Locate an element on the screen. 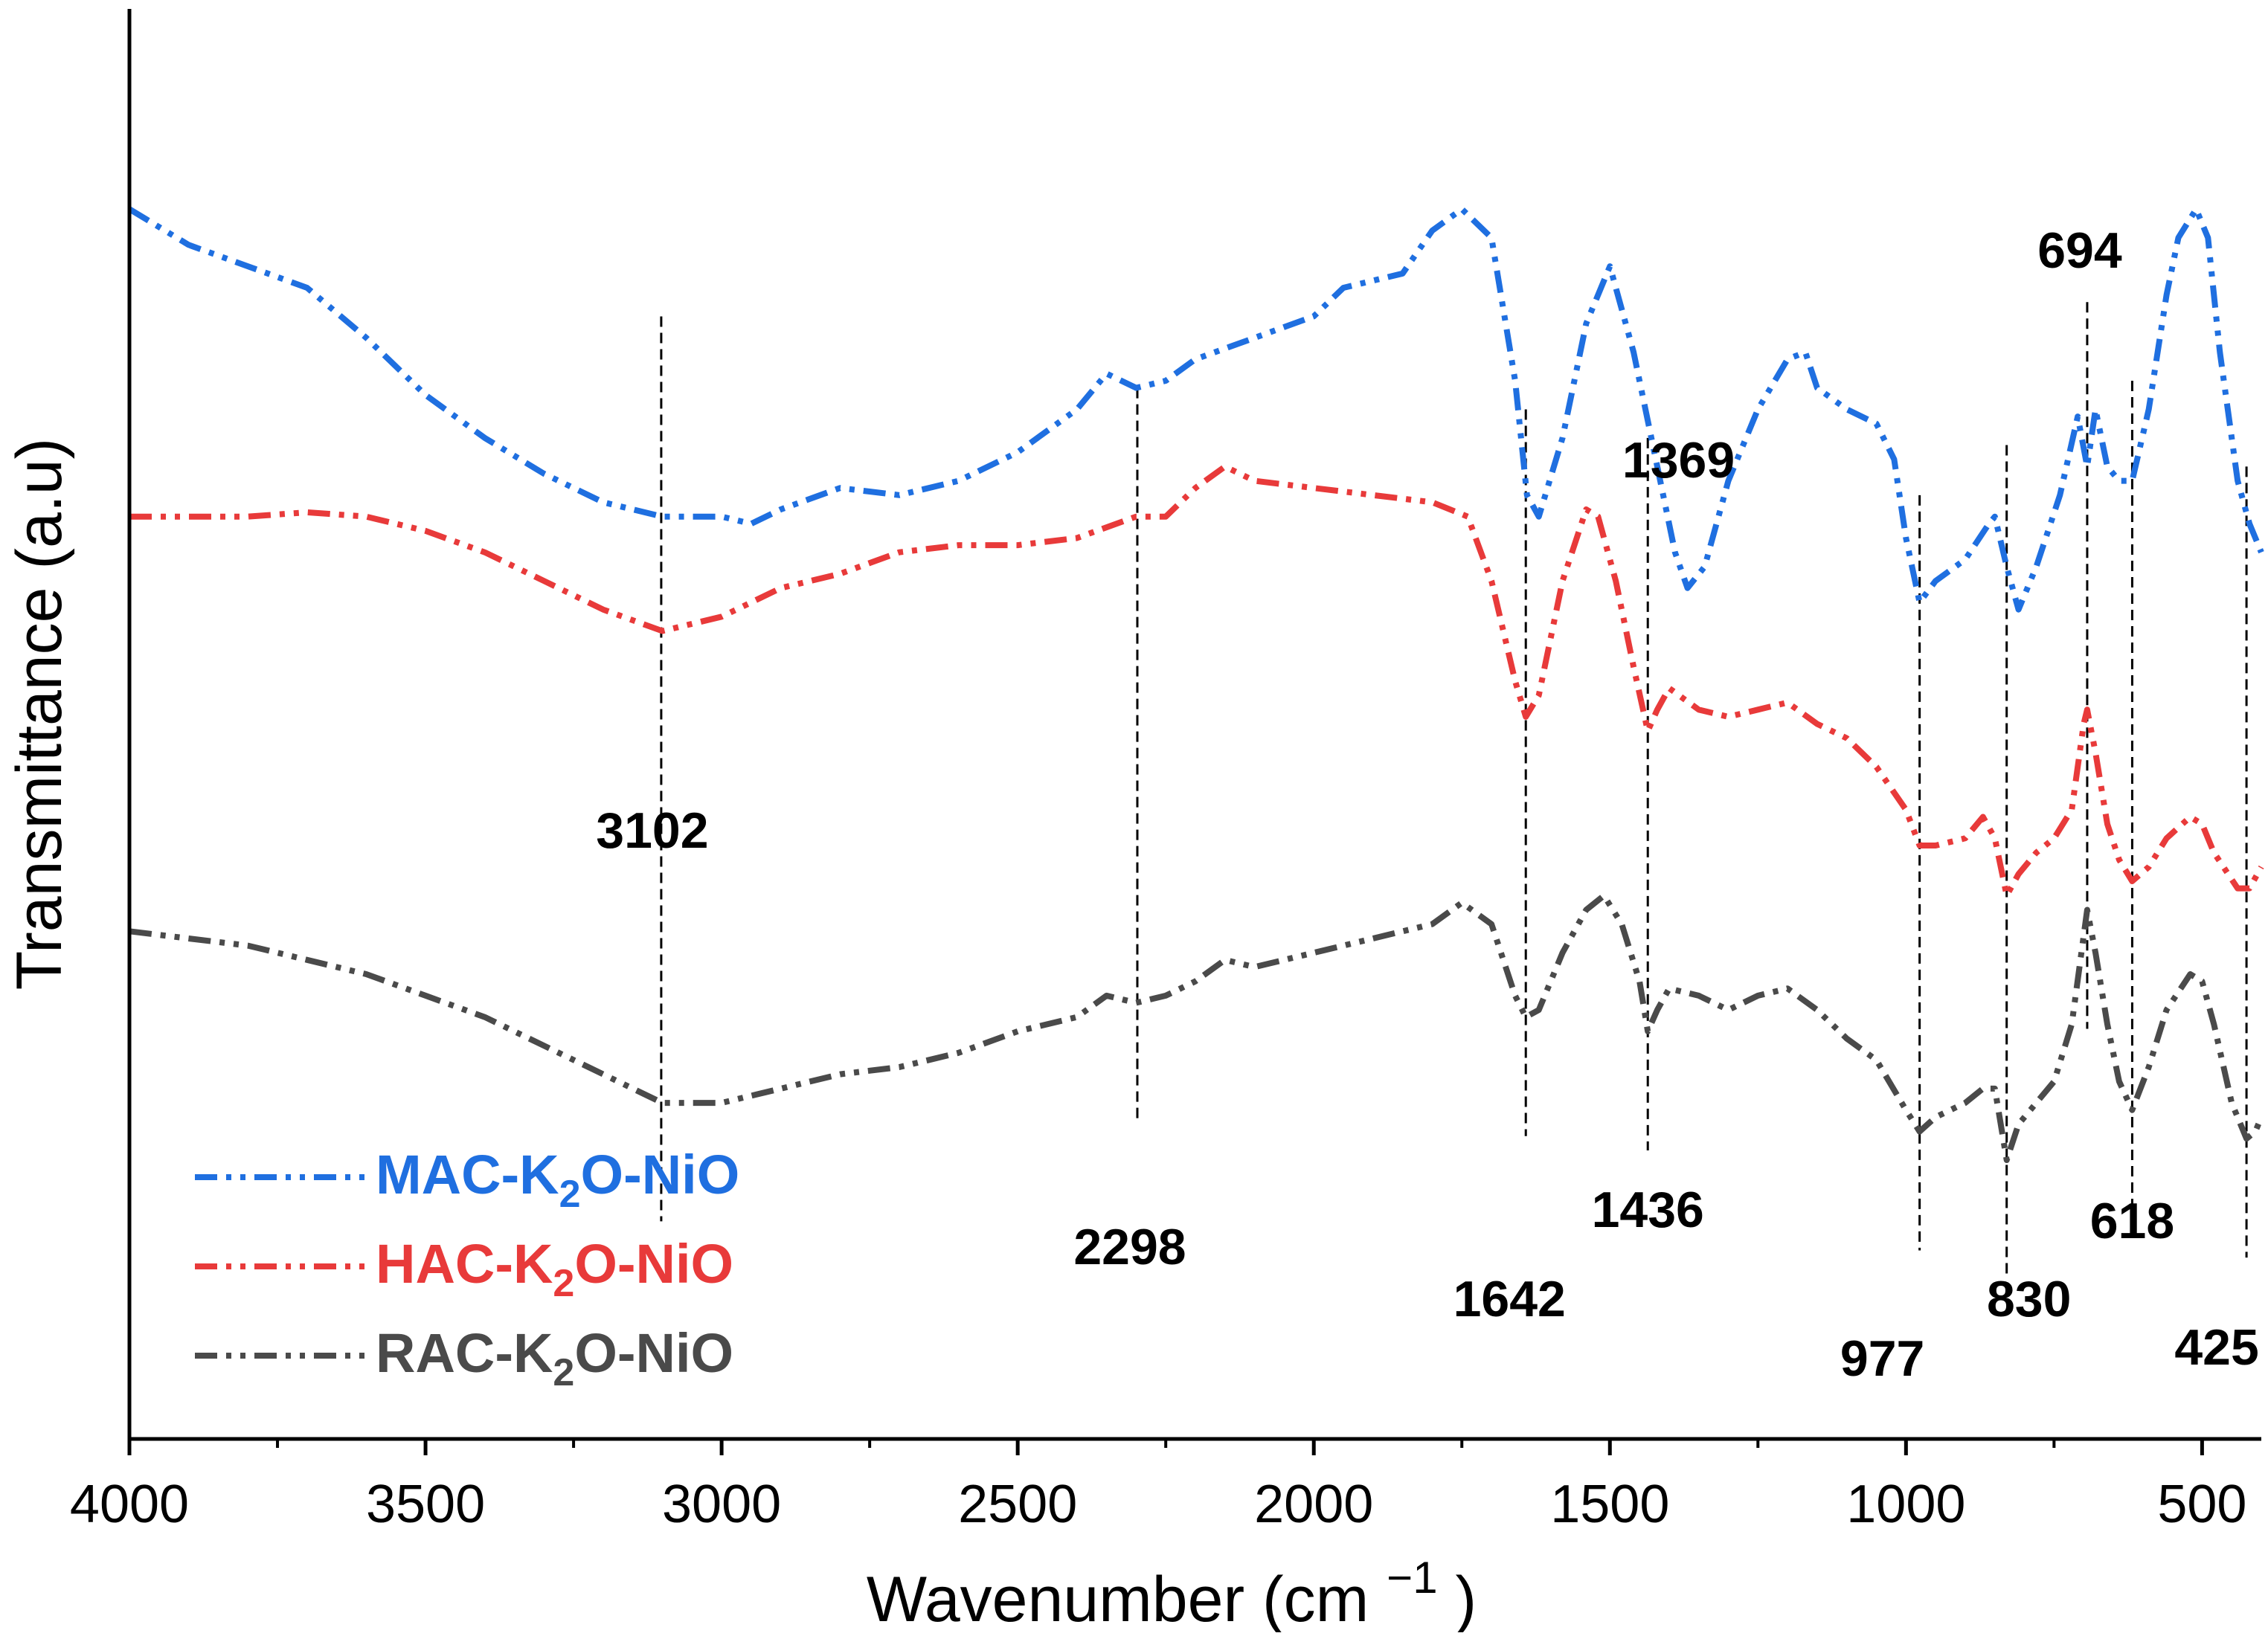 The image size is (2268, 1636). x-tick-label-4000: 4000 is located at coordinates (129, 1505).